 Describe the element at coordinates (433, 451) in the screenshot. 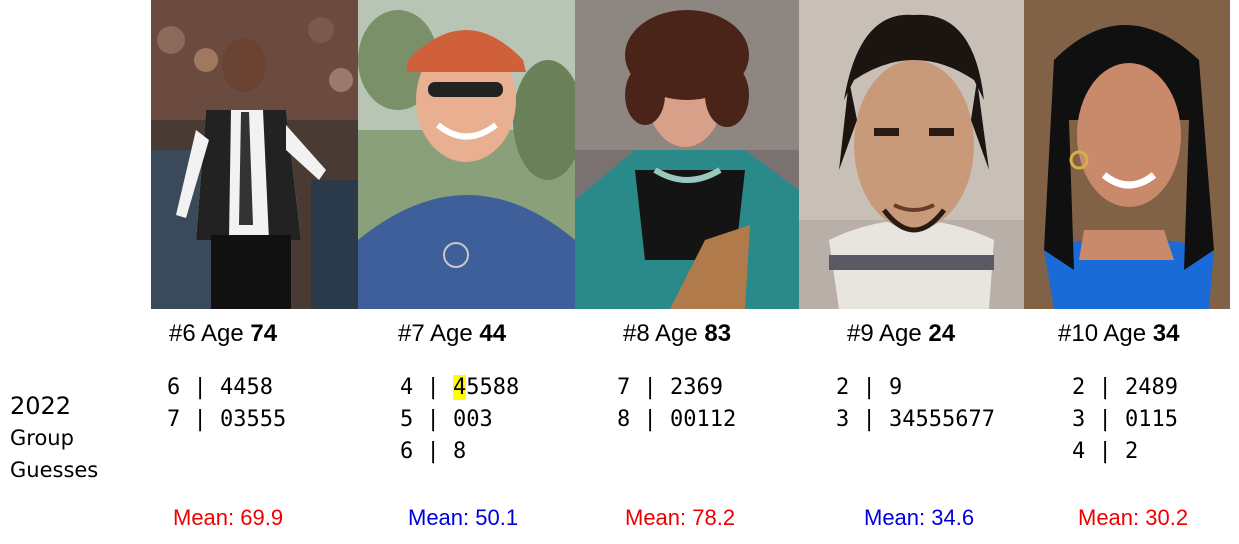

I see `stem-row: 6 | 8` at that location.